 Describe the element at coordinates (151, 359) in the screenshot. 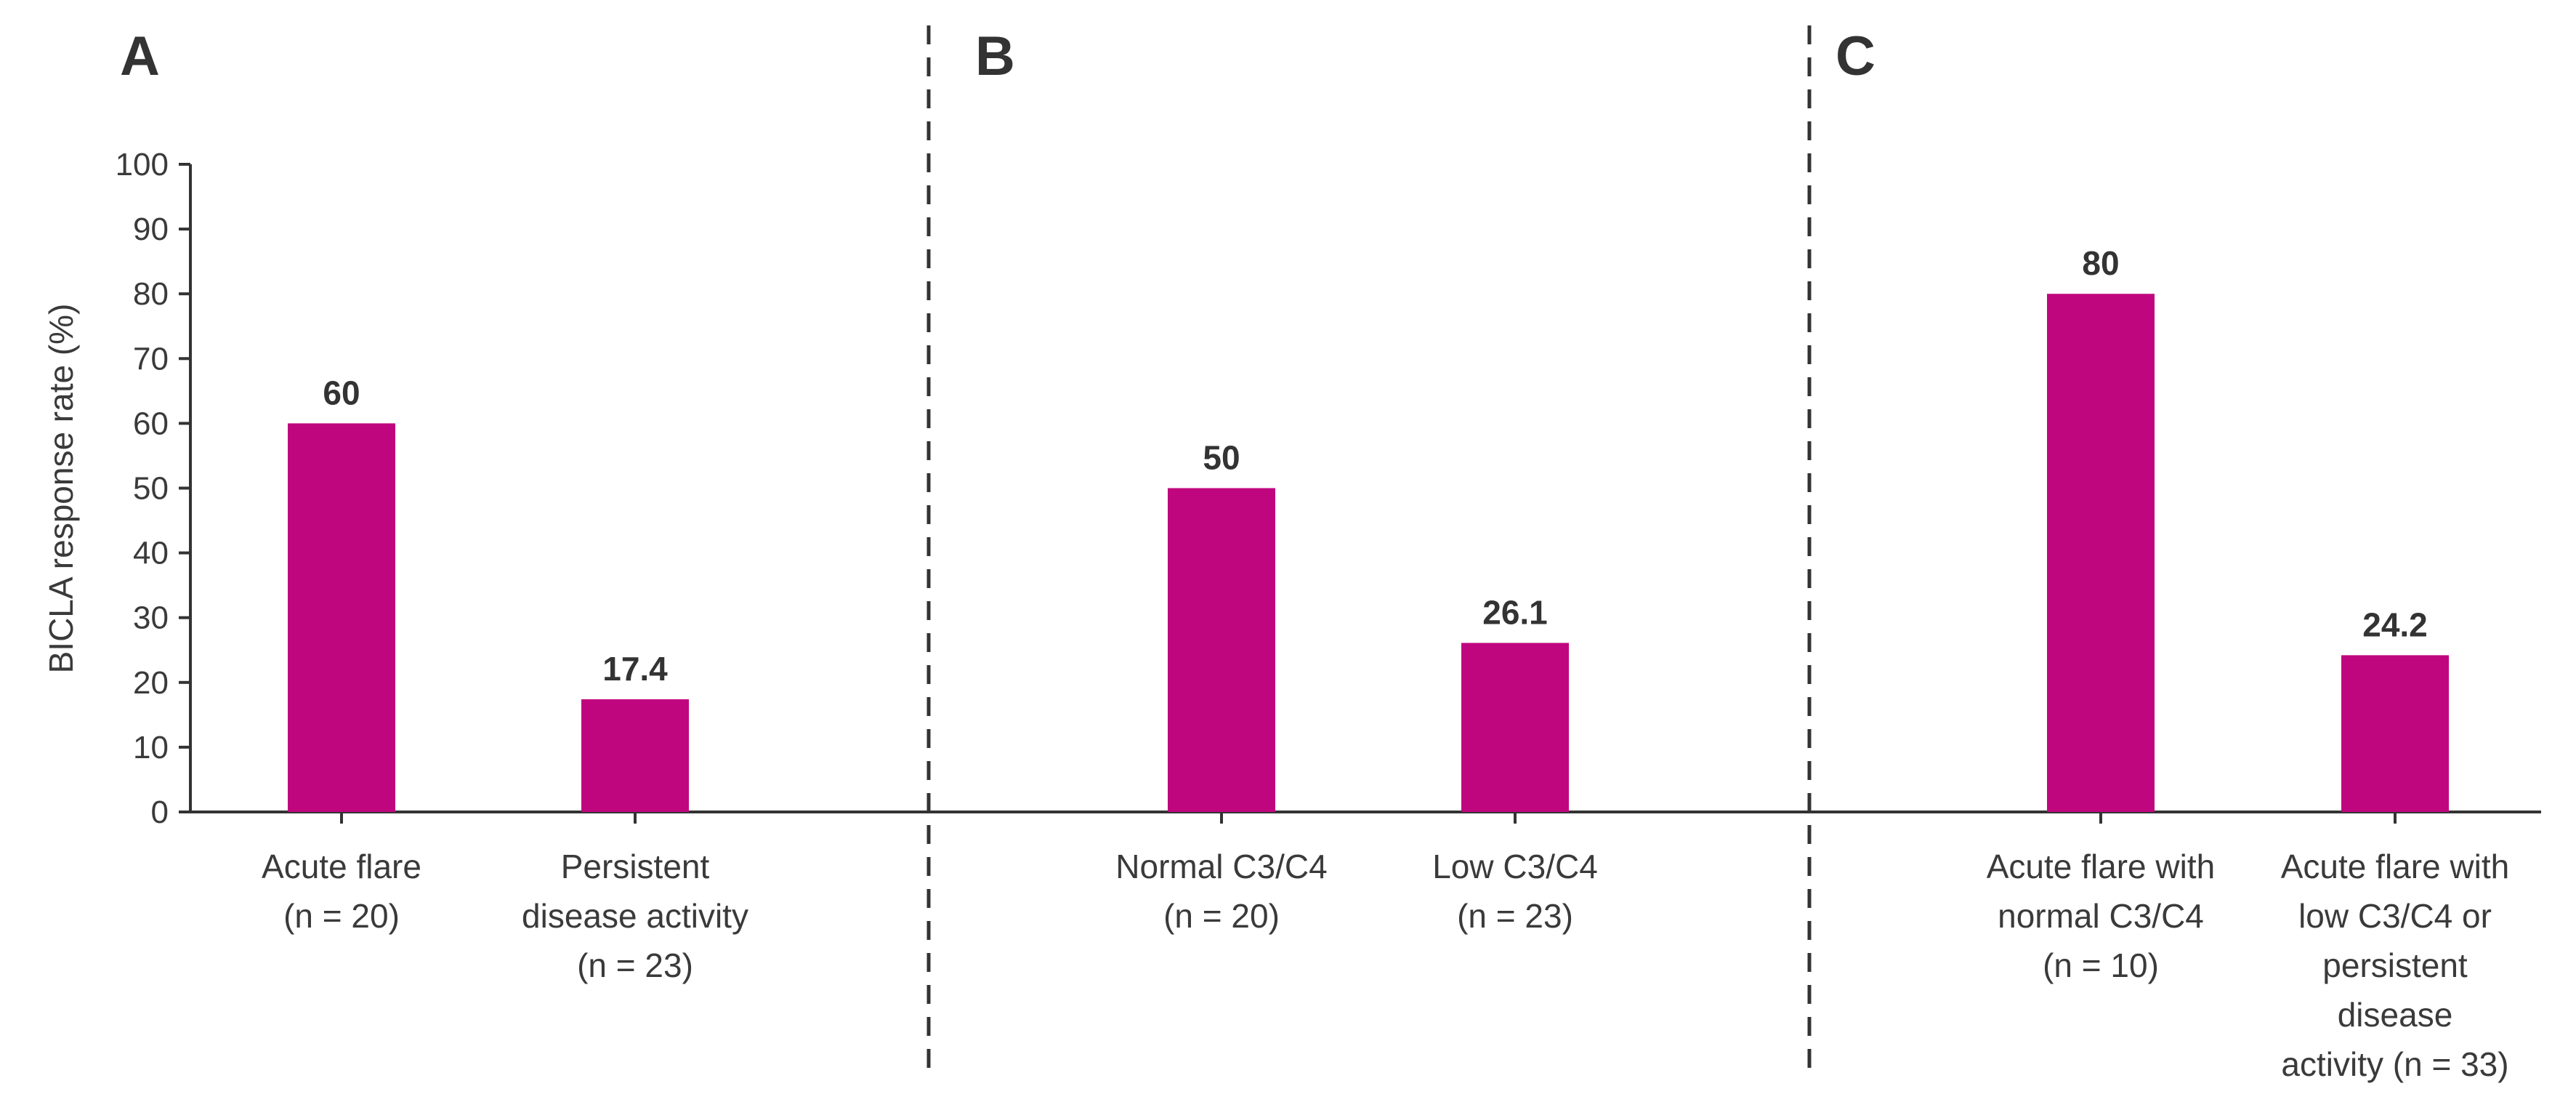

I see `y-tick-label: 70` at that location.